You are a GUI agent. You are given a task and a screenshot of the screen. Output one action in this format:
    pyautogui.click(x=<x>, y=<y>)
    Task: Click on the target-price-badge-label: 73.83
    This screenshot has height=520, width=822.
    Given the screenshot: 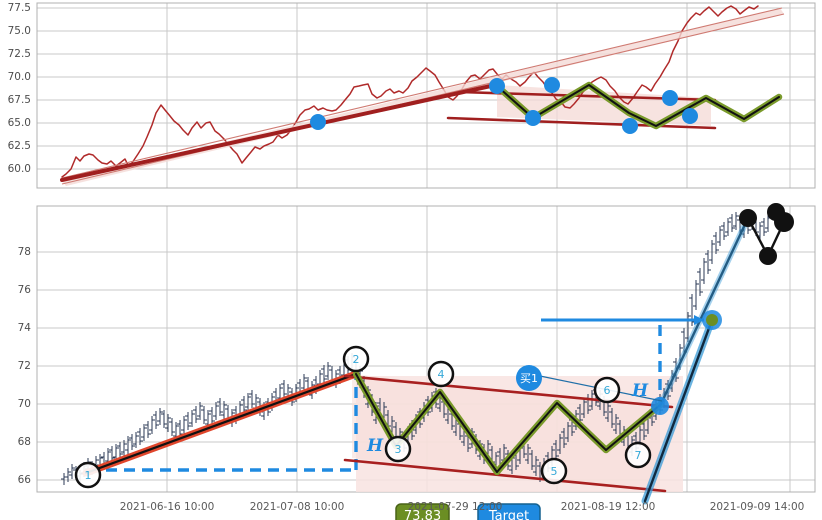 What is the action you would take?
    pyautogui.click(x=422, y=514)
    